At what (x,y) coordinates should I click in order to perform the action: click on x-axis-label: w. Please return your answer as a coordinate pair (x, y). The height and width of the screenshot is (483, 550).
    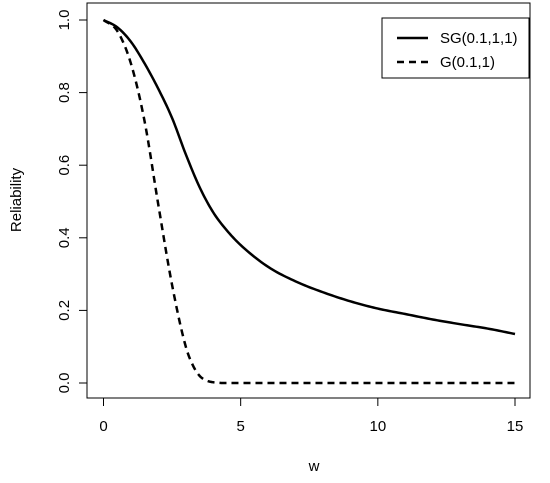
    Looking at the image, I should click on (314, 466).